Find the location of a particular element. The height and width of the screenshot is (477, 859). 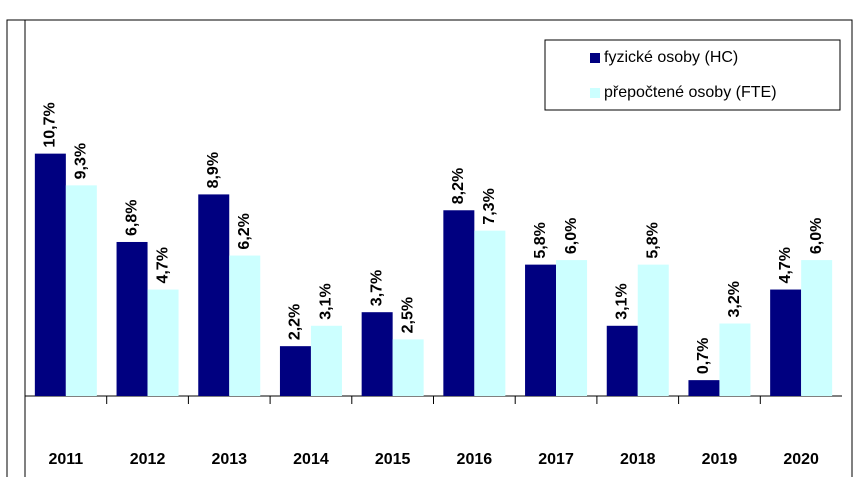

legend-label: přepočtené osoby (FTE) is located at coordinates (690, 92).